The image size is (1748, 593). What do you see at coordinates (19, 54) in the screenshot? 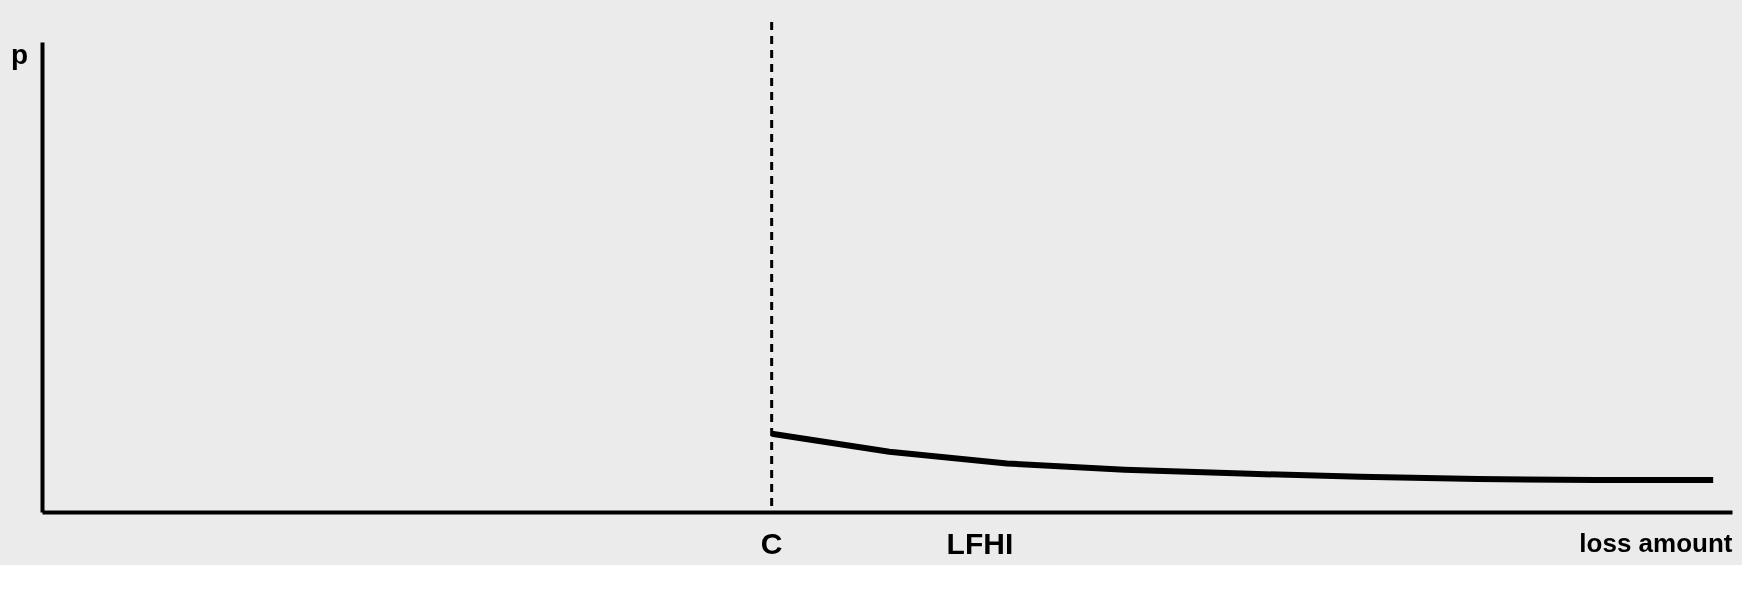
I see `text: p` at bounding box center [19, 54].